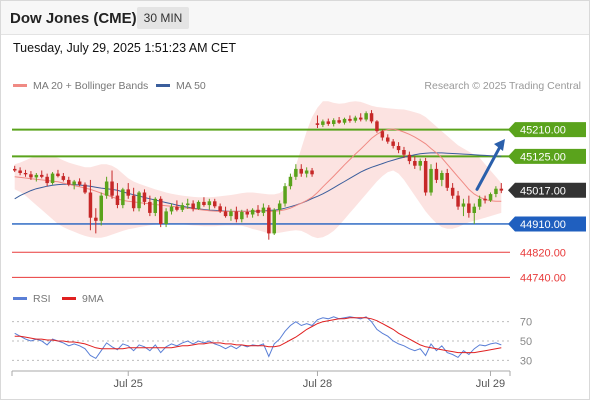 The width and height of the screenshot is (590, 400). Describe the element at coordinates (547, 224) in the screenshot. I see `level-label: 44910.00` at that location.